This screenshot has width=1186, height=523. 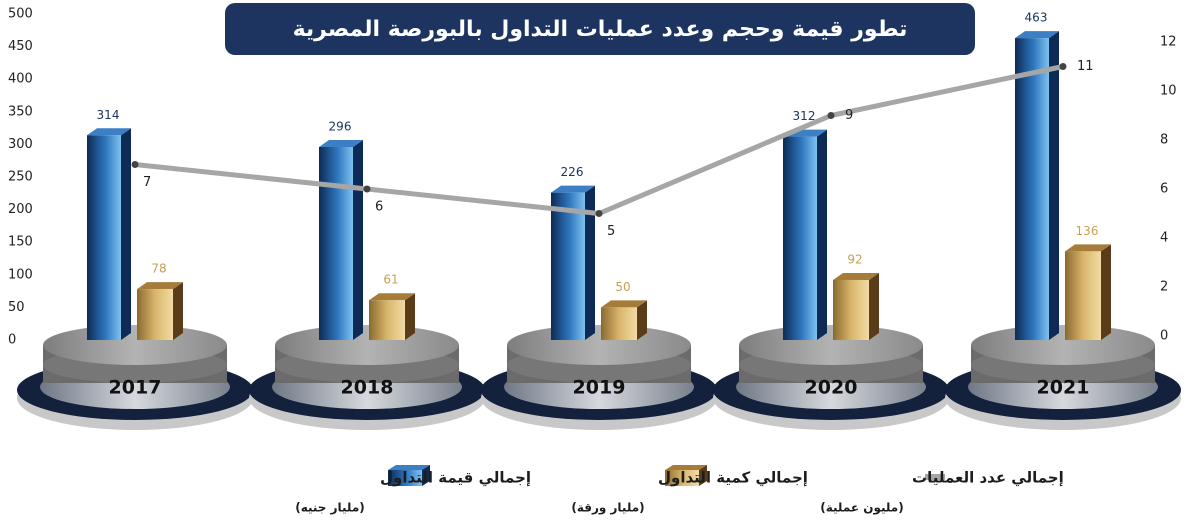 I want to click on y-tick-label: 350, so click(x=20, y=111).